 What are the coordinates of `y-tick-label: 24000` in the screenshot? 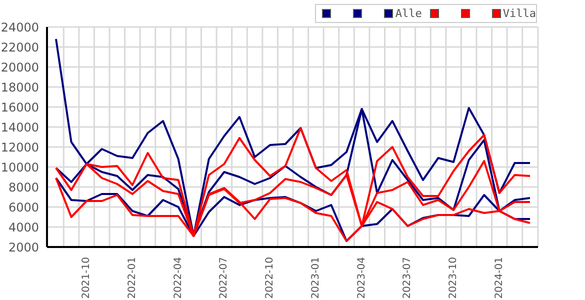 It's located at (19, 27).